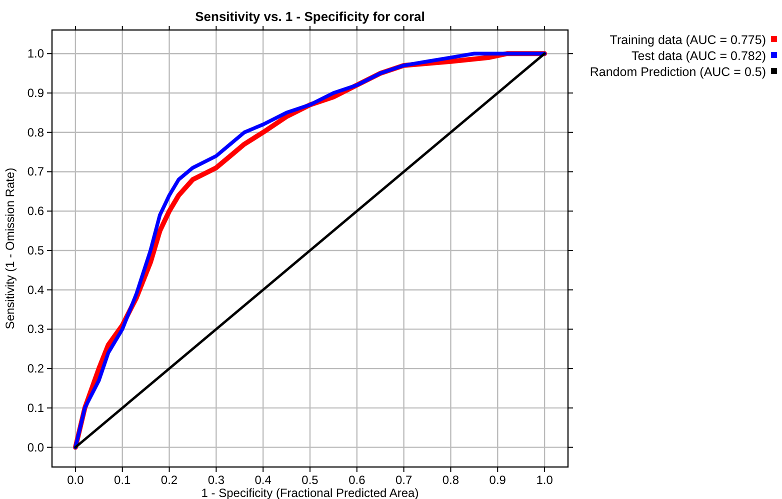  Describe the element at coordinates (403, 480) in the screenshot. I see `x-tick-label: 0.7` at that location.